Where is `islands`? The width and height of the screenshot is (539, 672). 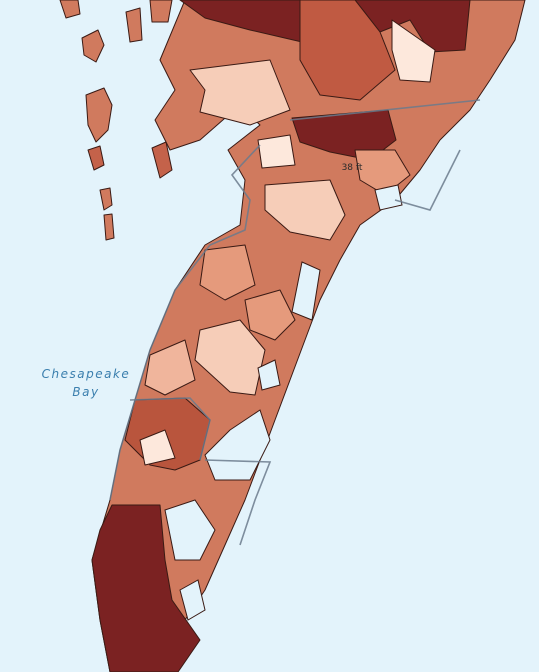 islands is located at coordinates (116, 120).